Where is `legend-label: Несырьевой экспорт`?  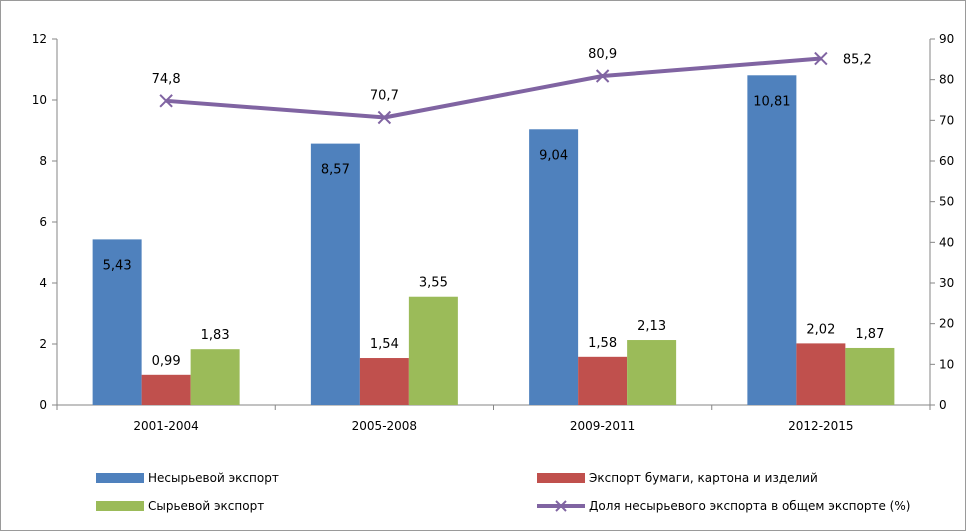 legend-label: Несырьевой экспорт is located at coordinates (213, 478).